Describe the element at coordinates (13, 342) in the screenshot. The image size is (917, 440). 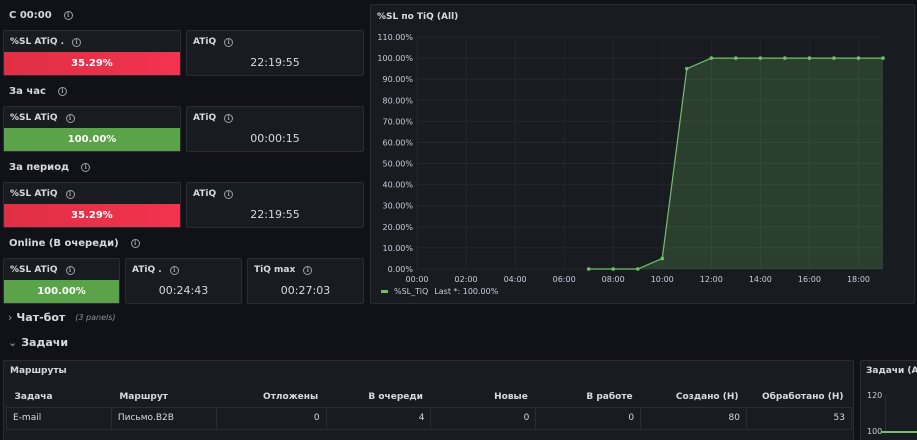
I see `chevron-down-icon: ⌄` at that location.